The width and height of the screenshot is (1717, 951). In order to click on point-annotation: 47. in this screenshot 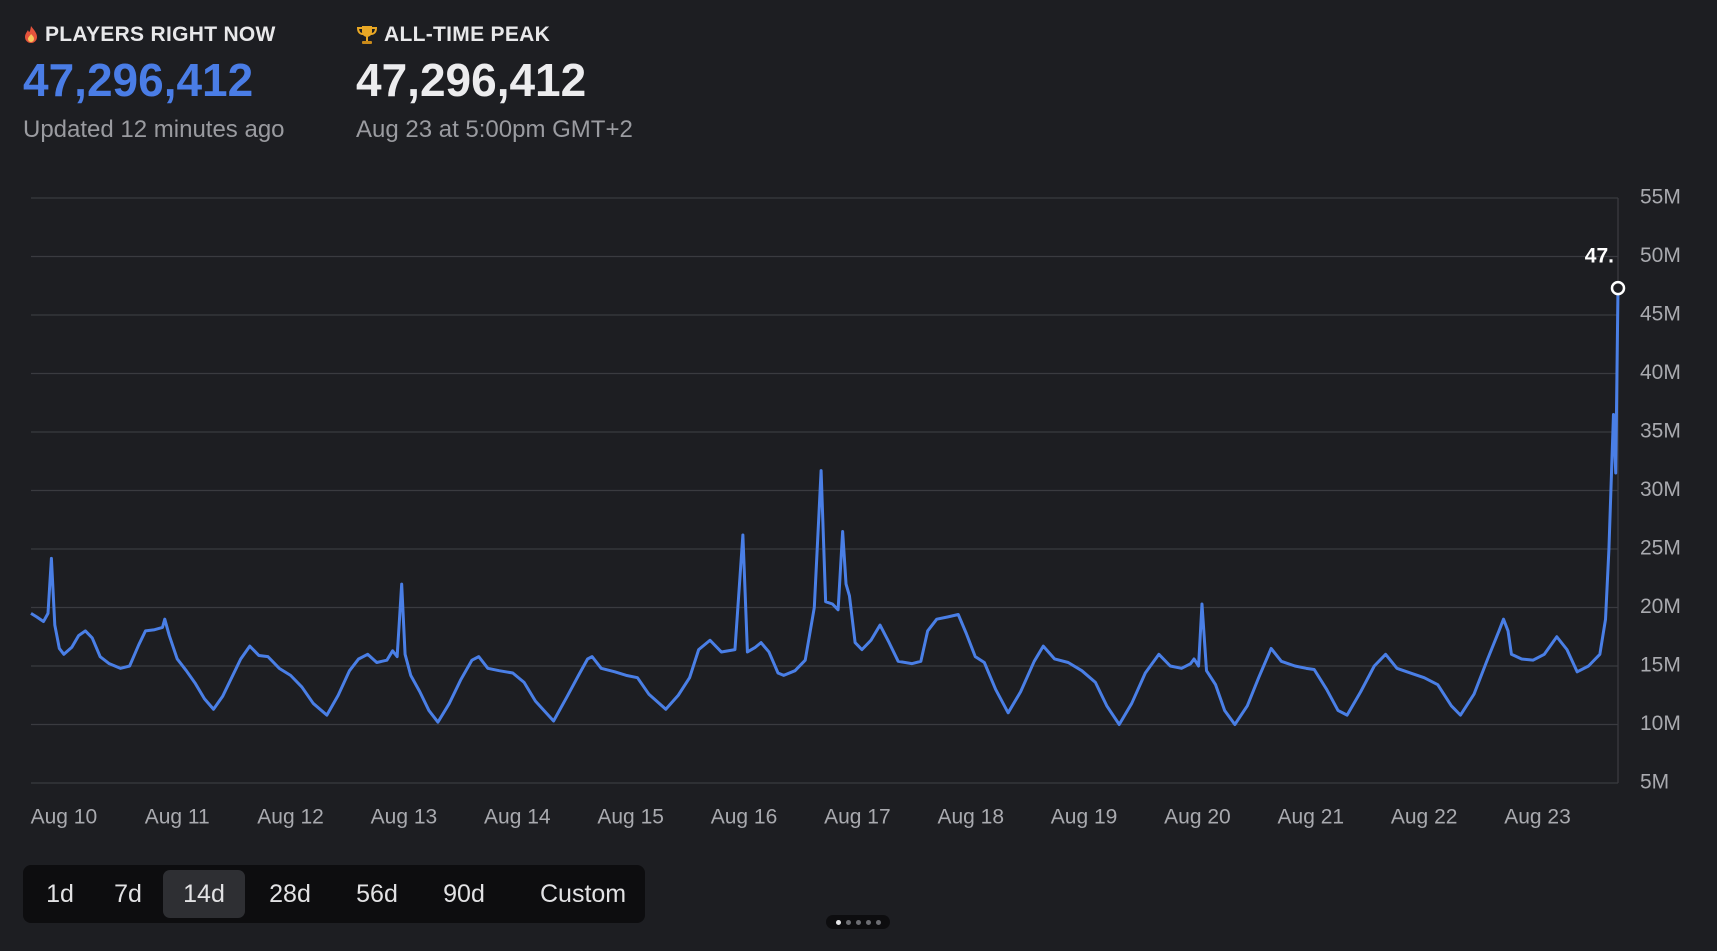, I will do `click(1599, 256)`.